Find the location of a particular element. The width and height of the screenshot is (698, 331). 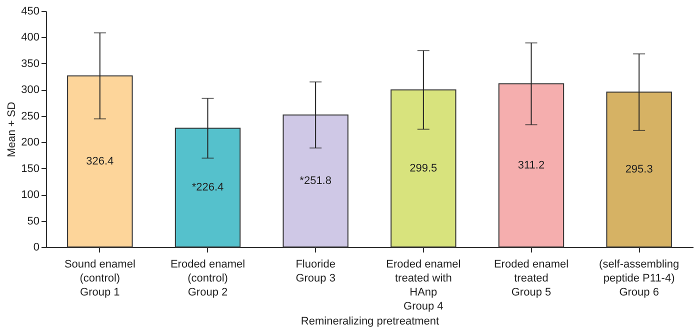

y-tick-label: 200 is located at coordinates (30, 142).